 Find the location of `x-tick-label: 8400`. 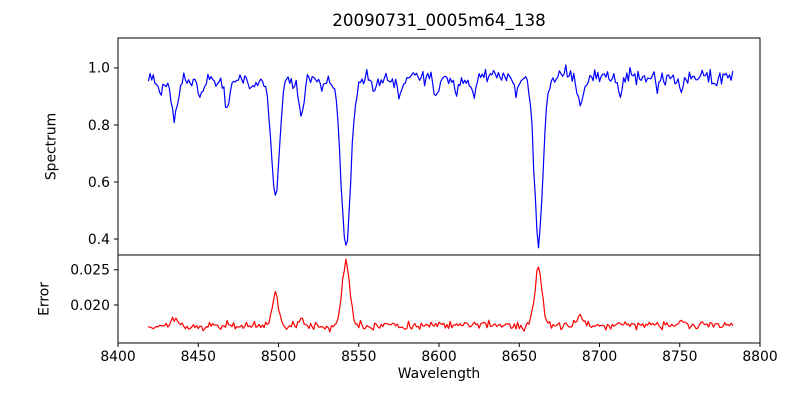

x-tick-label: 8400 is located at coordinates (117, 357).